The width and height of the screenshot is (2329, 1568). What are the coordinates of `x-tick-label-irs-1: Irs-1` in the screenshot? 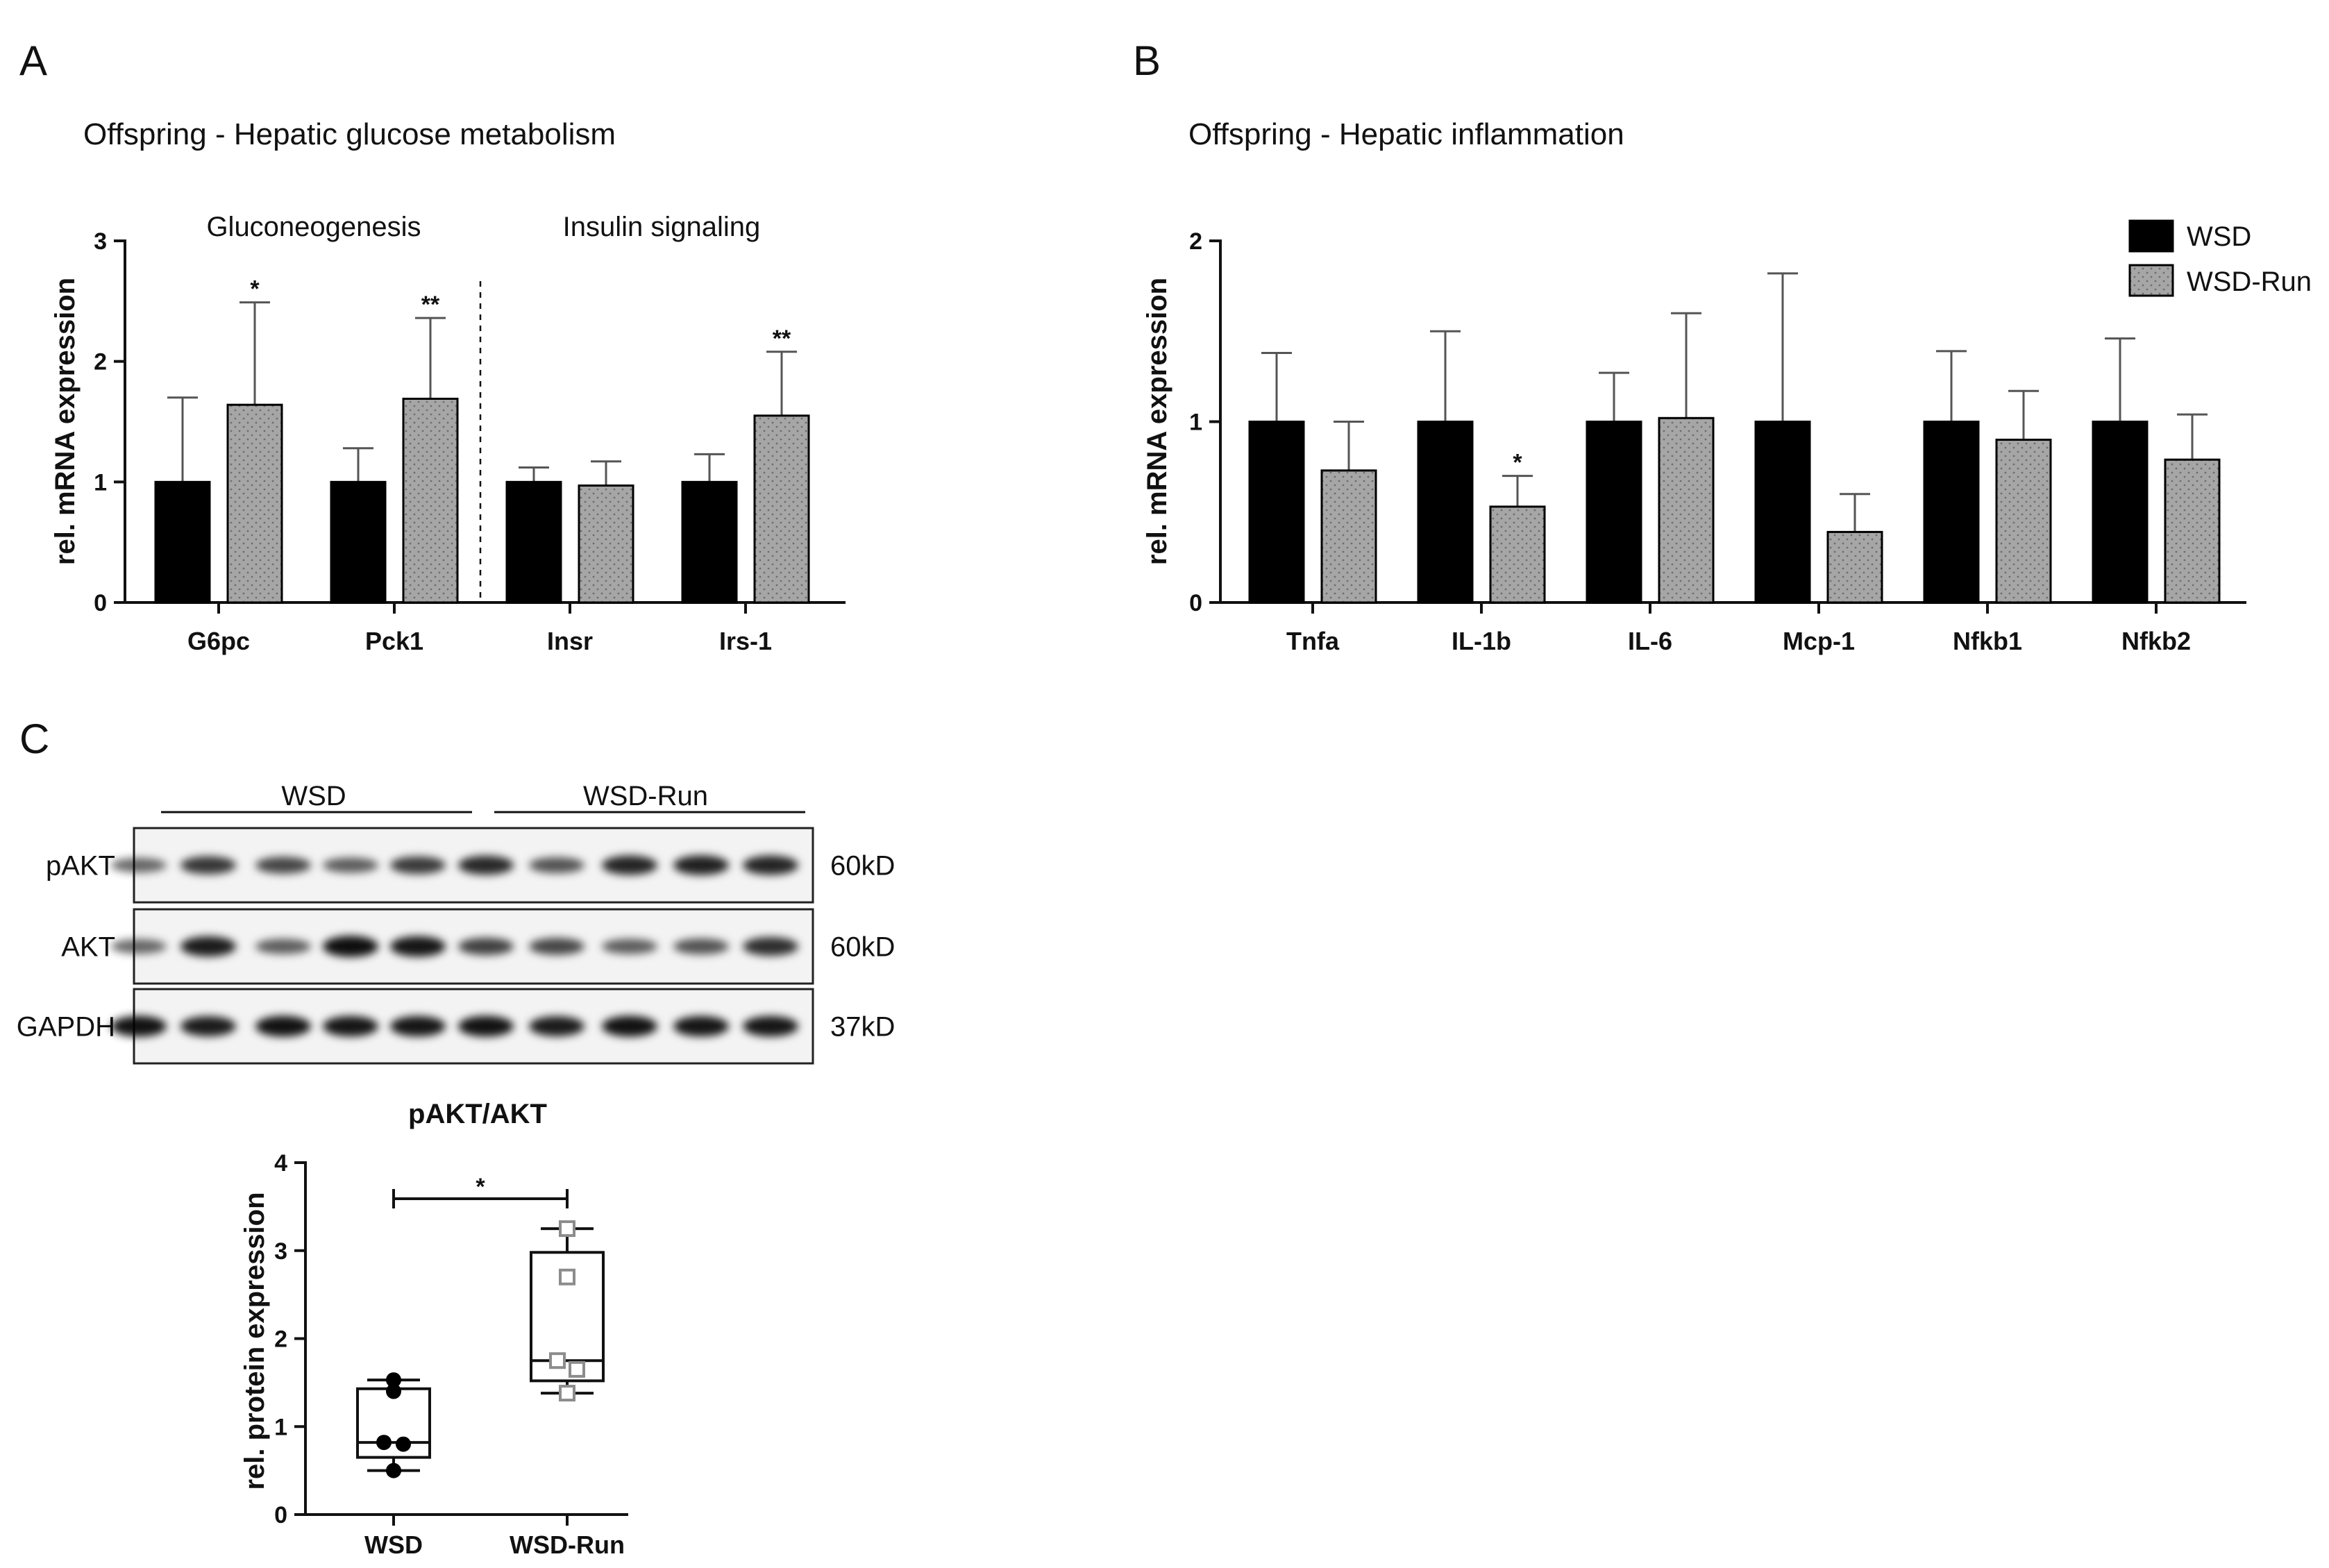 It's located at (745, 641).